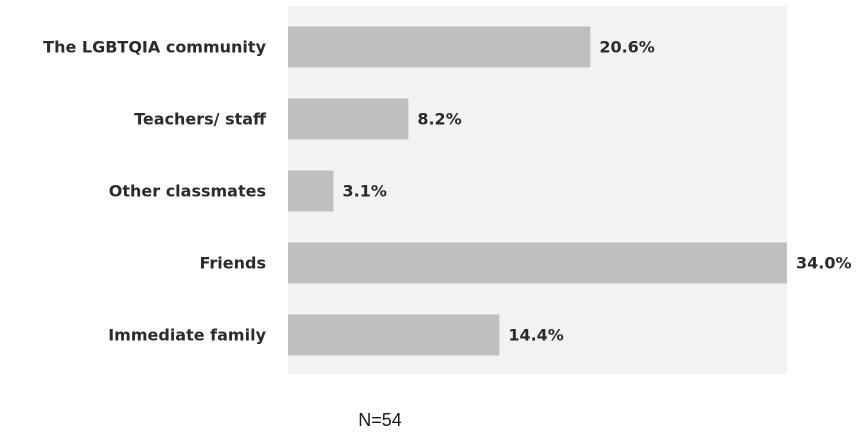 Image resolution: width=862 pixels, height=444 pixels. Describe the element at coordinates (380, 420) in the screenshot. I see `sample-size-note: N=54` at that location.